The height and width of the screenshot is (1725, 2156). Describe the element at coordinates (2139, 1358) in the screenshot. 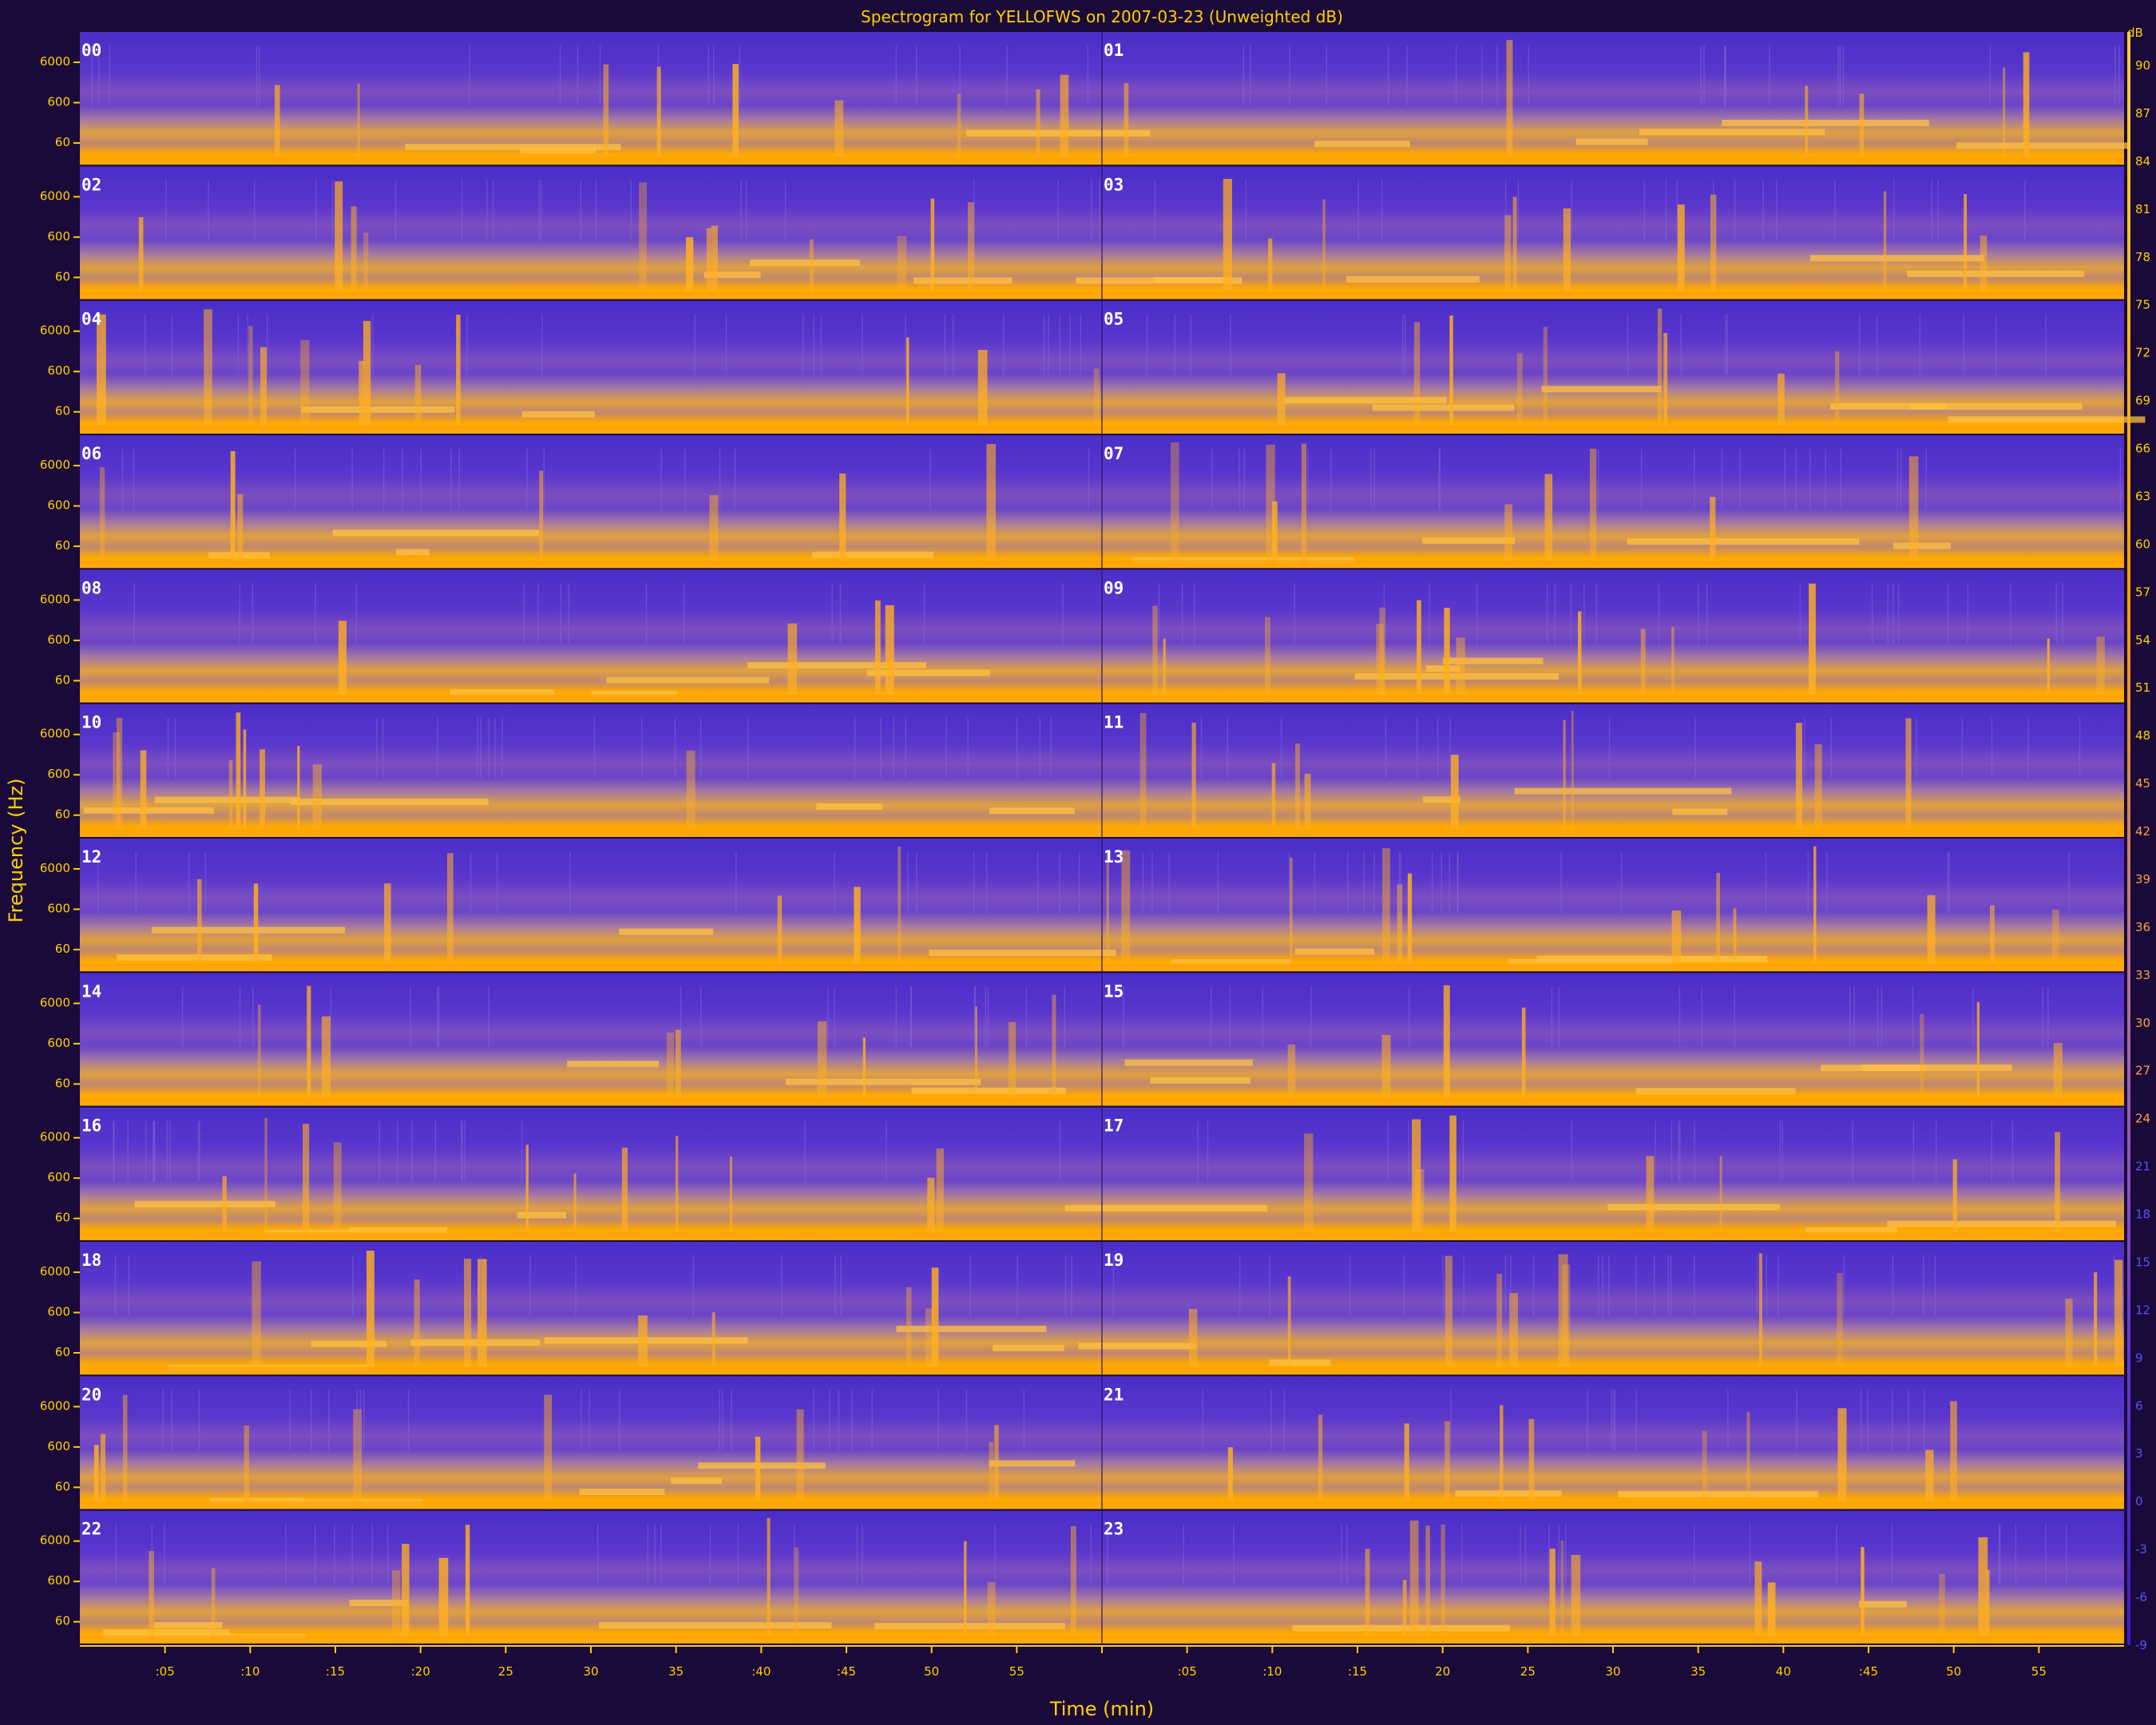

I see `colorbar-label: 9` at that location.